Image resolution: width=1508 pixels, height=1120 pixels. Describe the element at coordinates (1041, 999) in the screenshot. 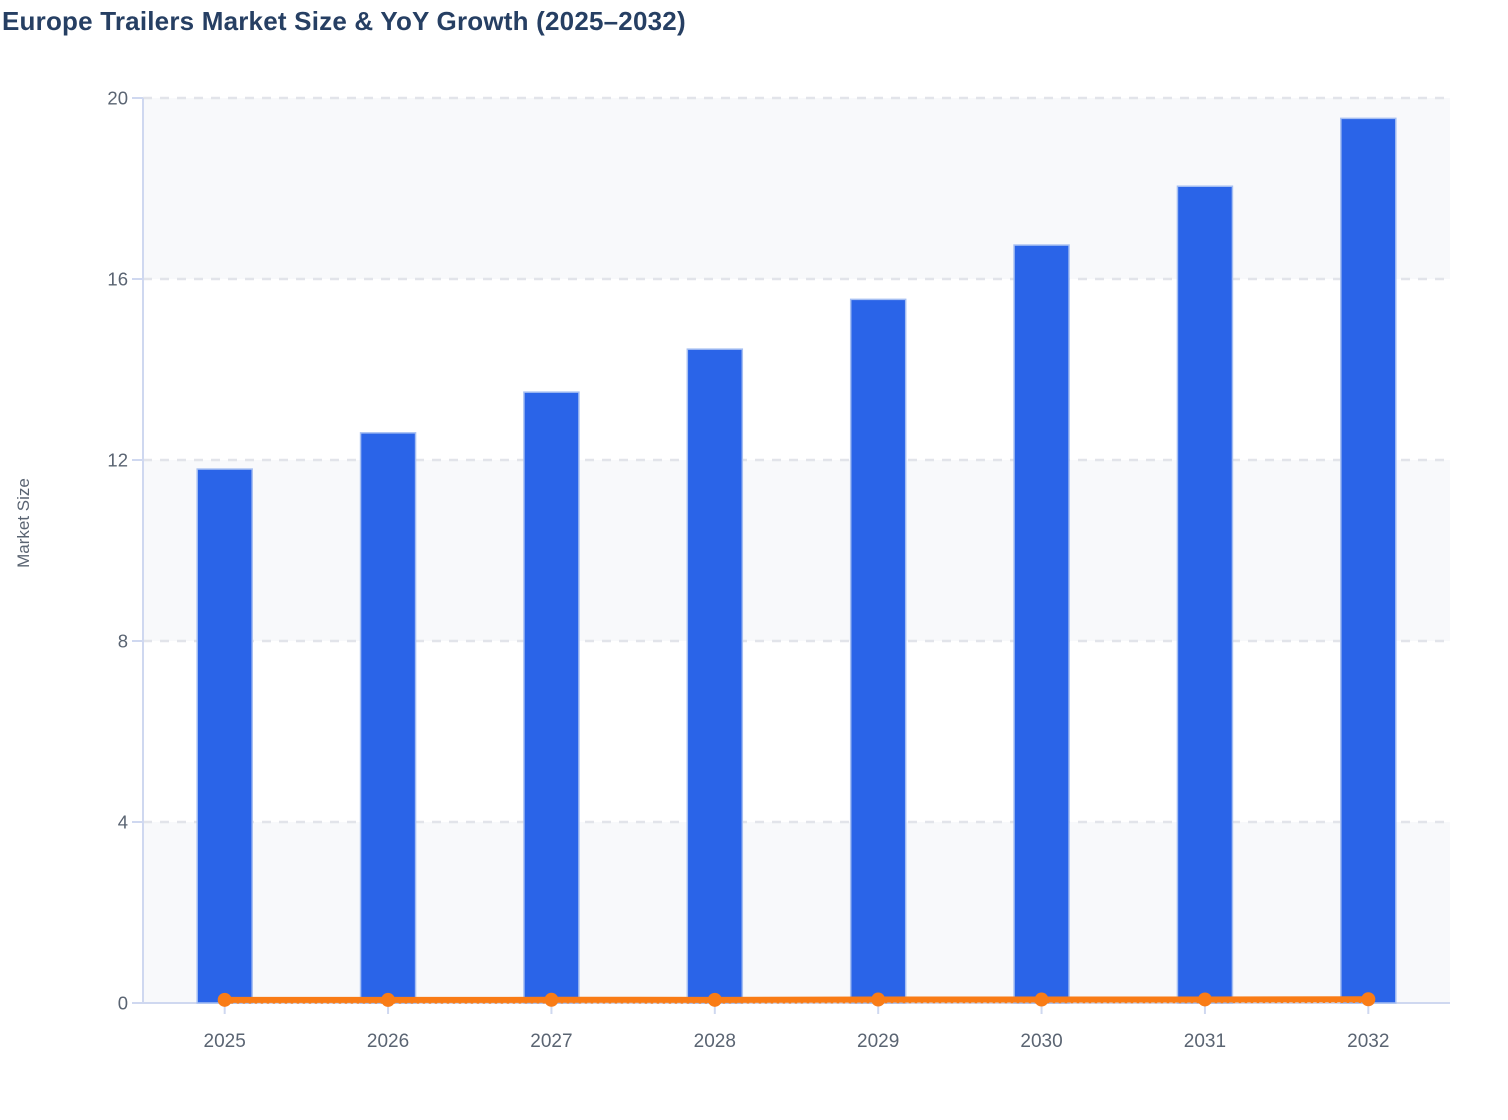

I see `yoy-point-2030` at that location.